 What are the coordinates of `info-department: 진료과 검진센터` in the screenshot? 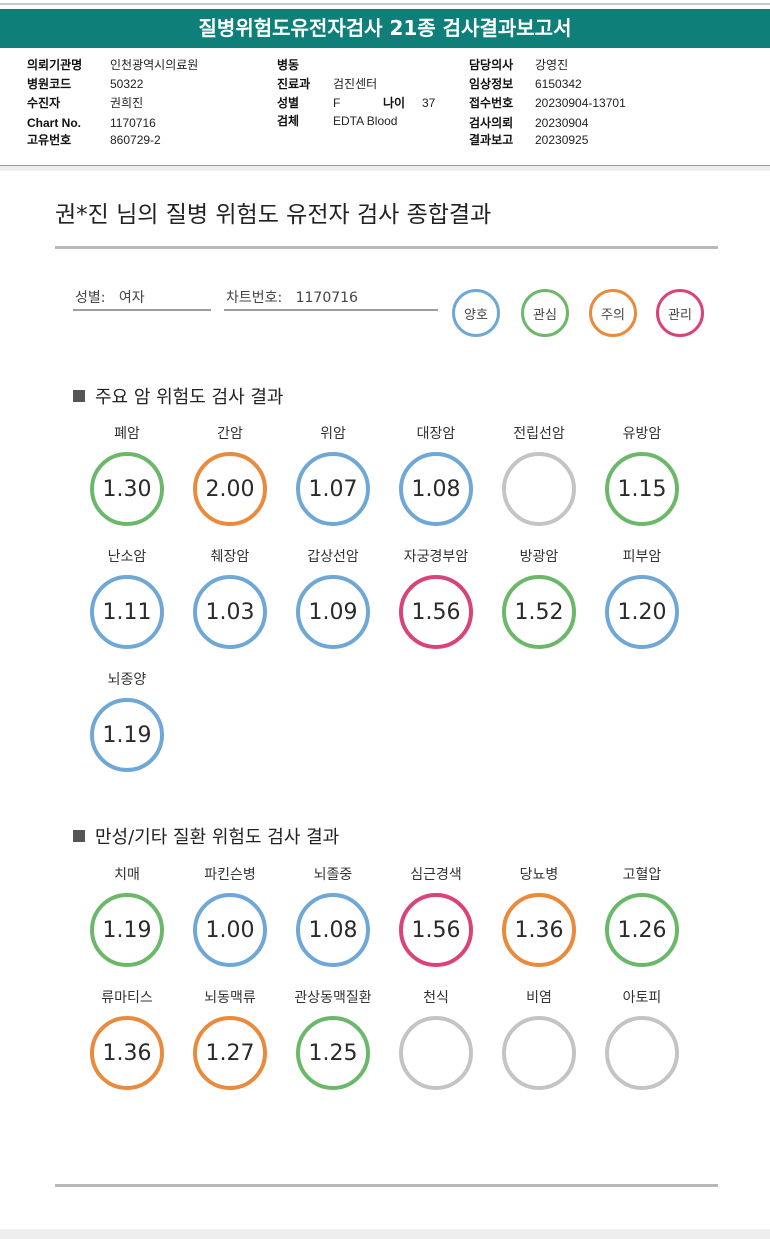 It's located at (327, 84).